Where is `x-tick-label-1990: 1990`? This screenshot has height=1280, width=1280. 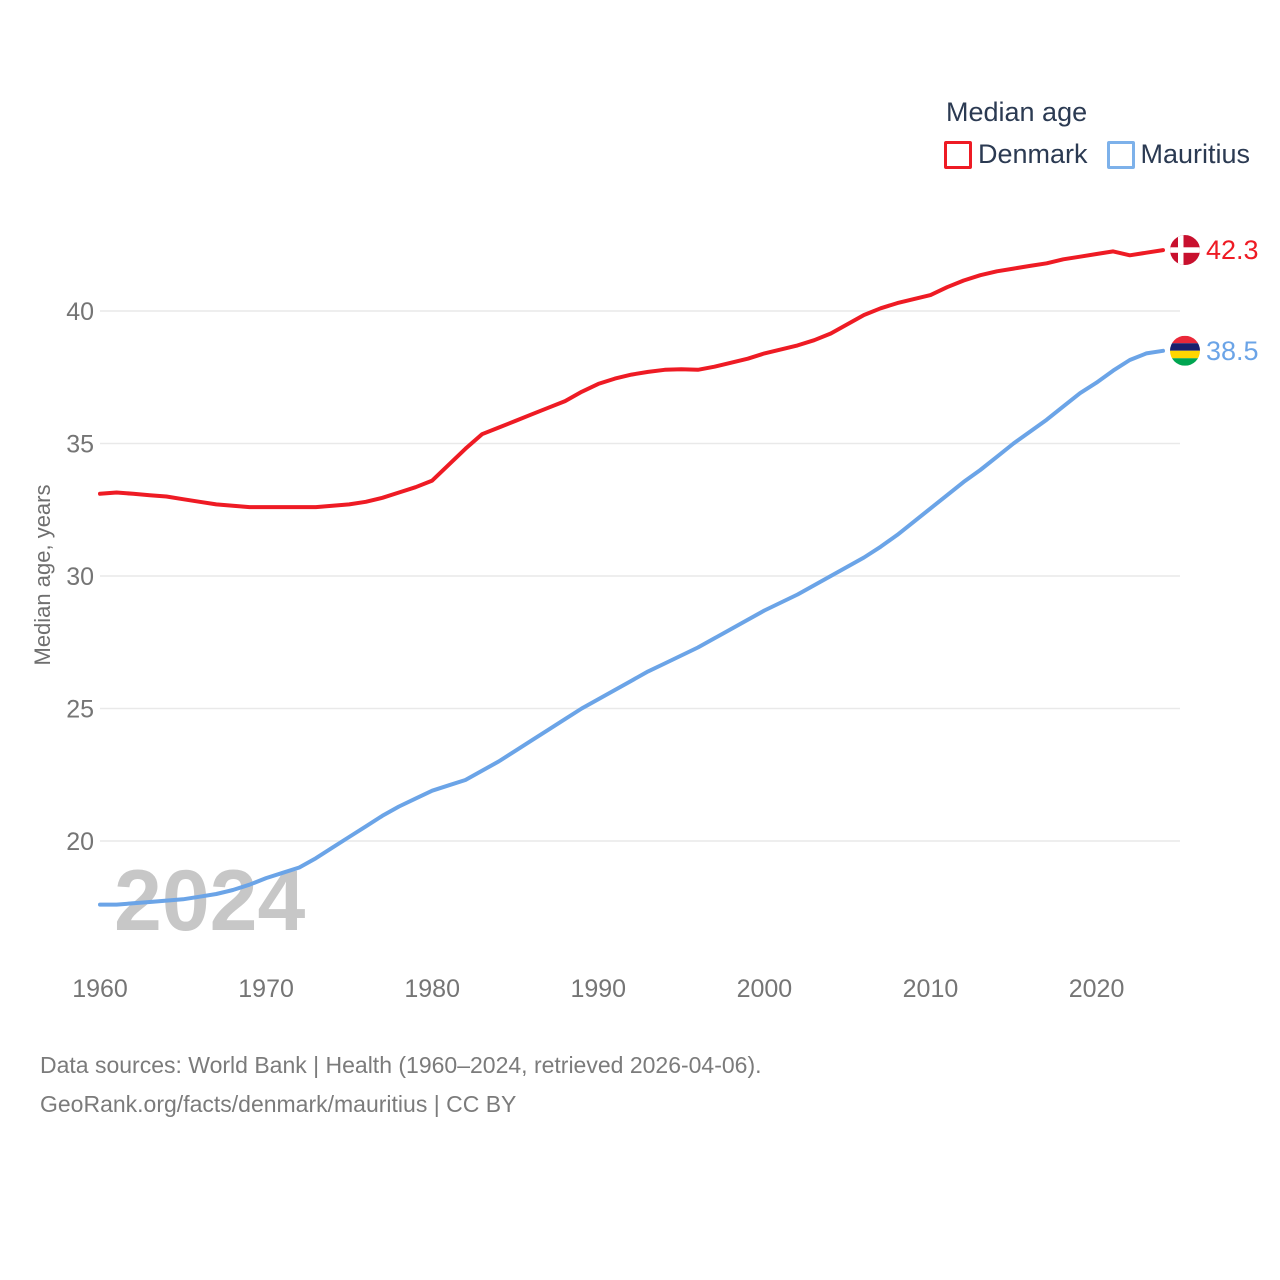 x-tick-label-1990: 1990 is located at coordinates (598, 989).